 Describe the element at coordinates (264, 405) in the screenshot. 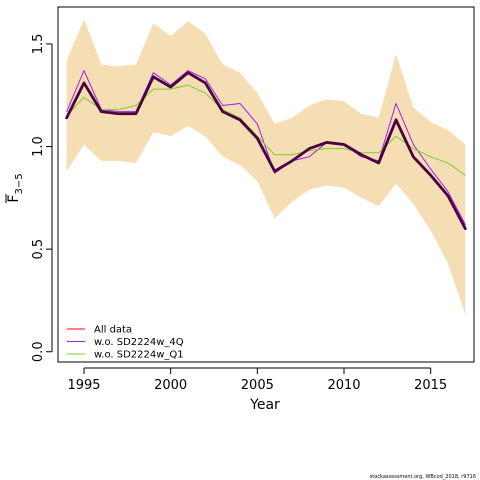

I see `x-axis-title: Year` at that location.